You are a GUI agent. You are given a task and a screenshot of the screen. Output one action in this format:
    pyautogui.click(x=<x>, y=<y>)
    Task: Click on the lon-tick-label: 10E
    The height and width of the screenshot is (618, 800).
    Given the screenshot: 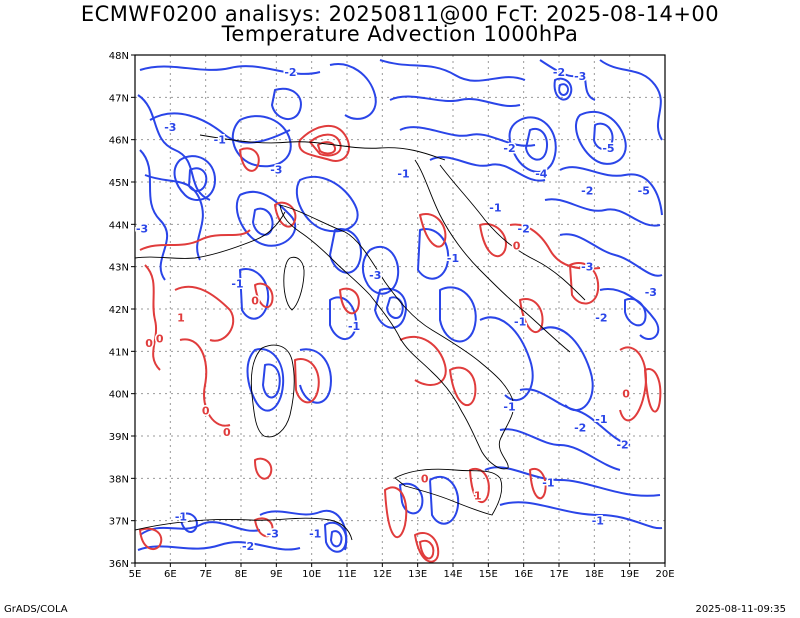 What is the action you would take?
    pyautogui.click(x=311, y=574)
    